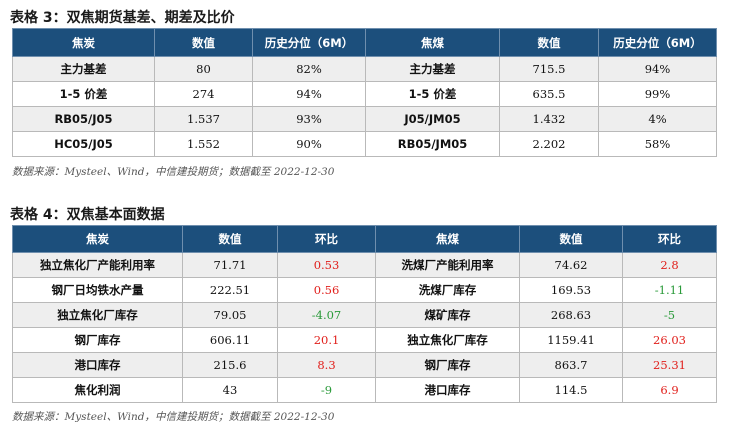  Describe the element at coordinates (326, 365) in the screenshot. I see `change-cell: 8.3` at that location.